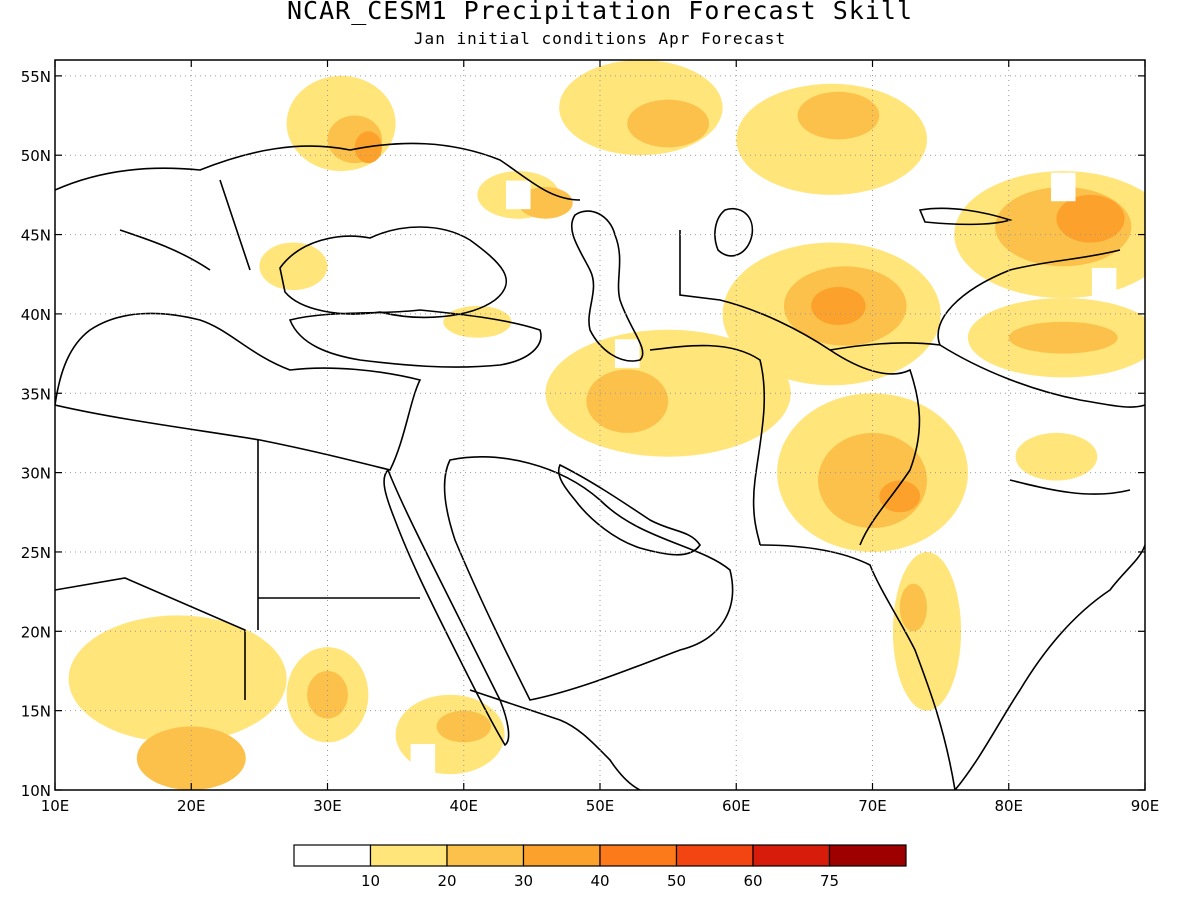  What do you see at coordinates (629, 509) in the screenshot?
I see `persian-gulf-outline` at bounding box center [629, 509].